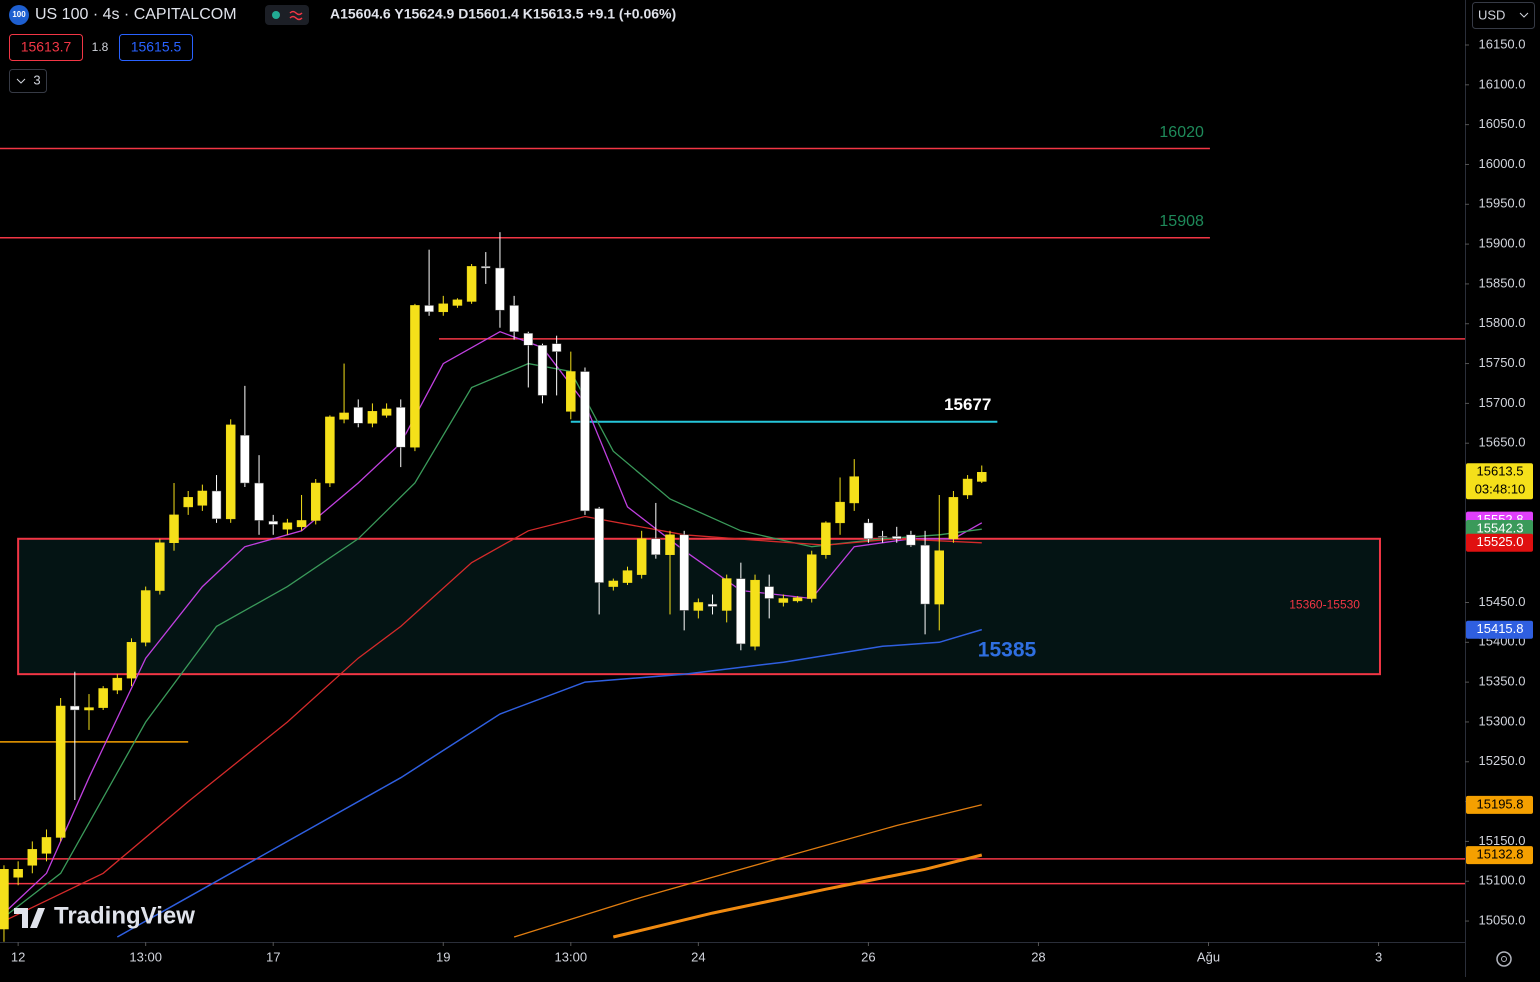  I want to click on price-badge-label: 15542.3, so click(1500, 527).